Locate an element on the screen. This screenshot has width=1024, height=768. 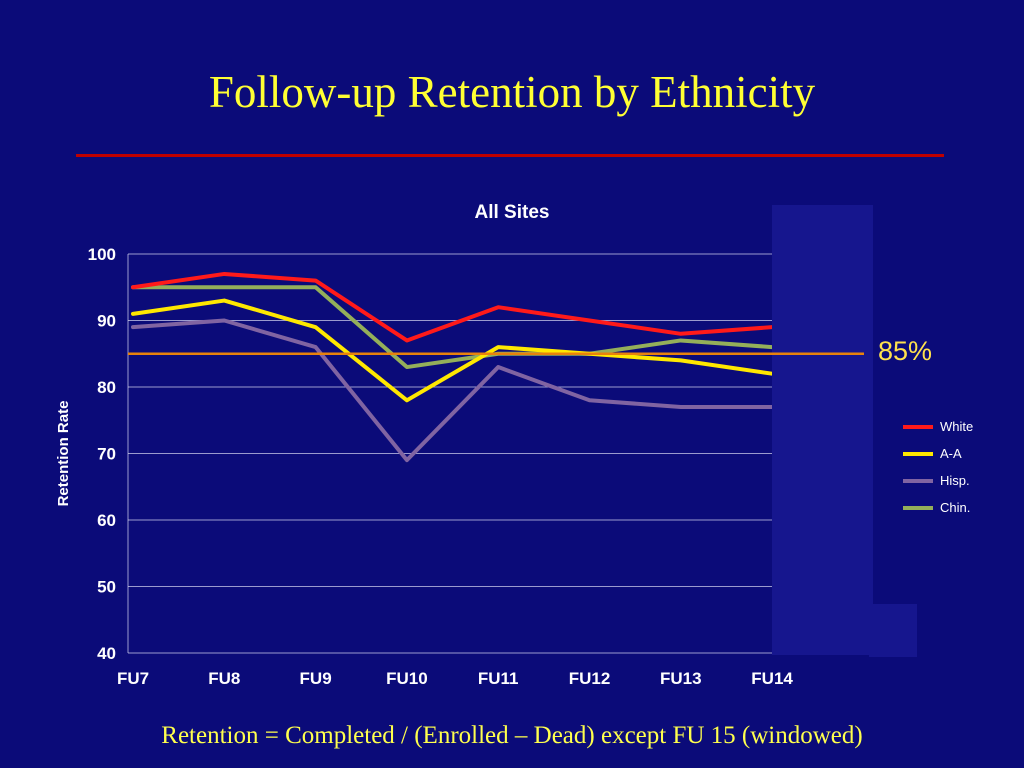
series-line-white is located at coordinates (453, 307).